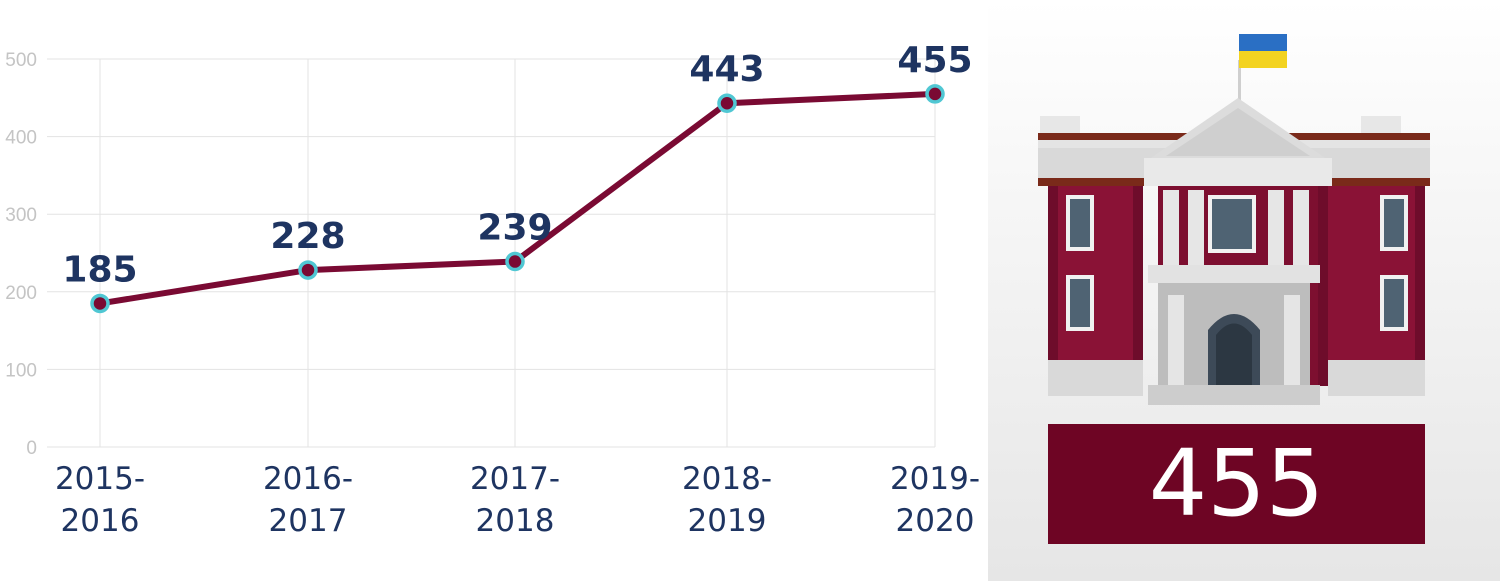  I want to click on ukraine-flag-icon, so click(1263, 42).